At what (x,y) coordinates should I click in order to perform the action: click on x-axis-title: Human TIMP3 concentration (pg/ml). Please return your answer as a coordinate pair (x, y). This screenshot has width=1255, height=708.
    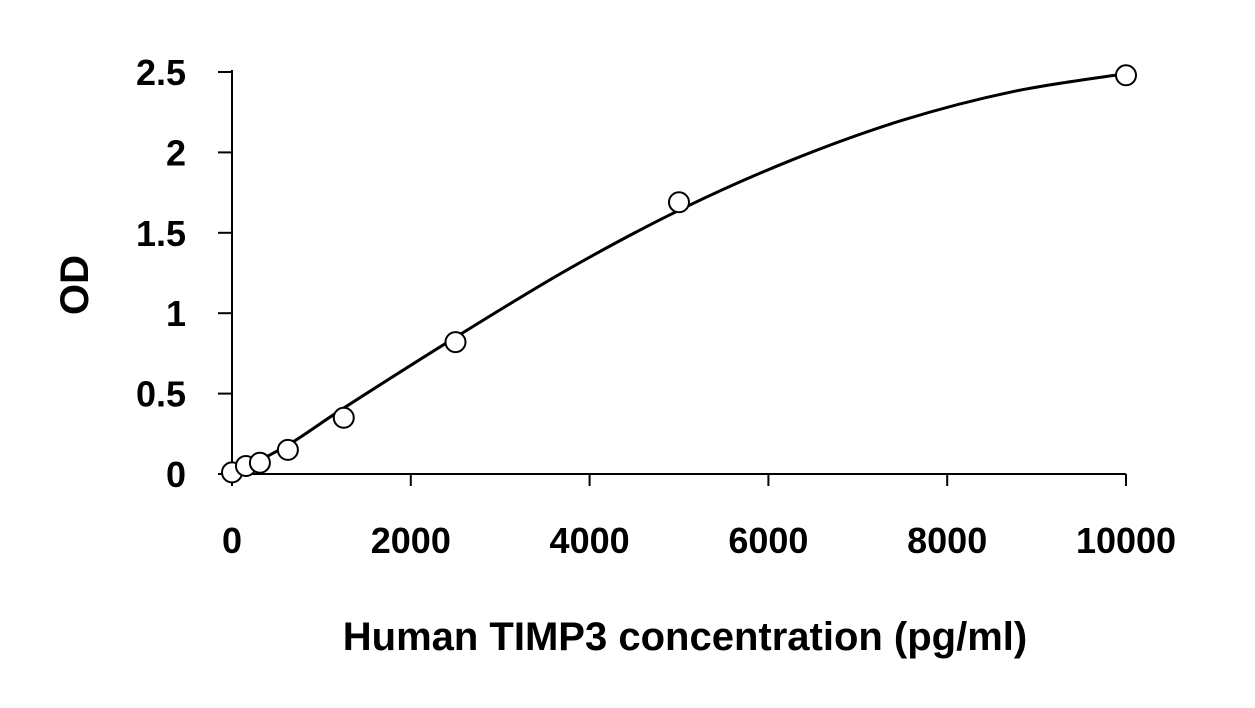
    Looking at the image, I should click on (685, 637).